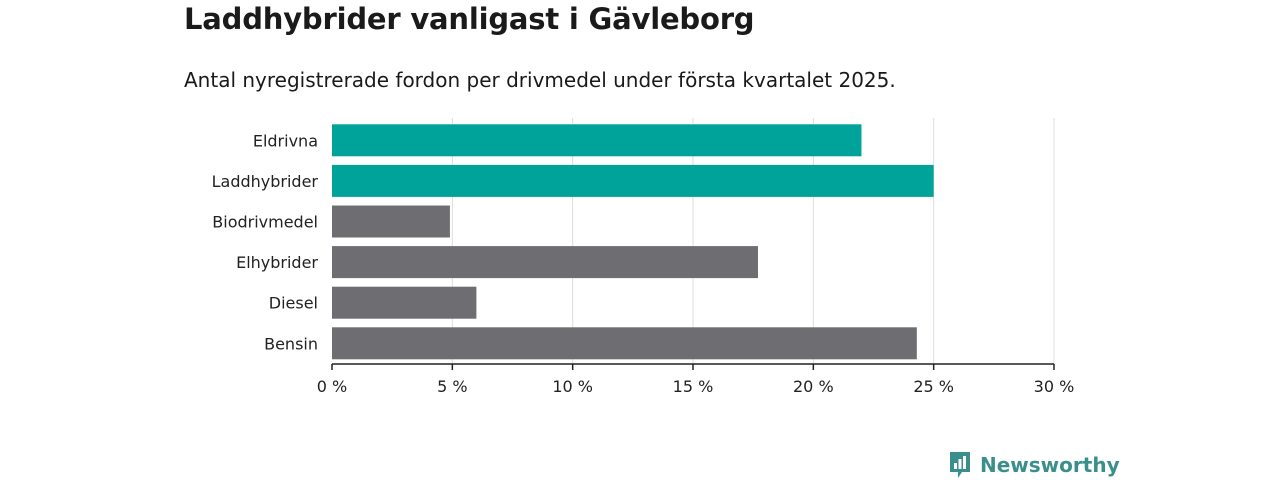 Image resolution: width=1280 pixels, height=480 pixels. Describe the element at coordinates (960, 465) in the screenshot. I see `newsworthy-logo-icon` at that location.